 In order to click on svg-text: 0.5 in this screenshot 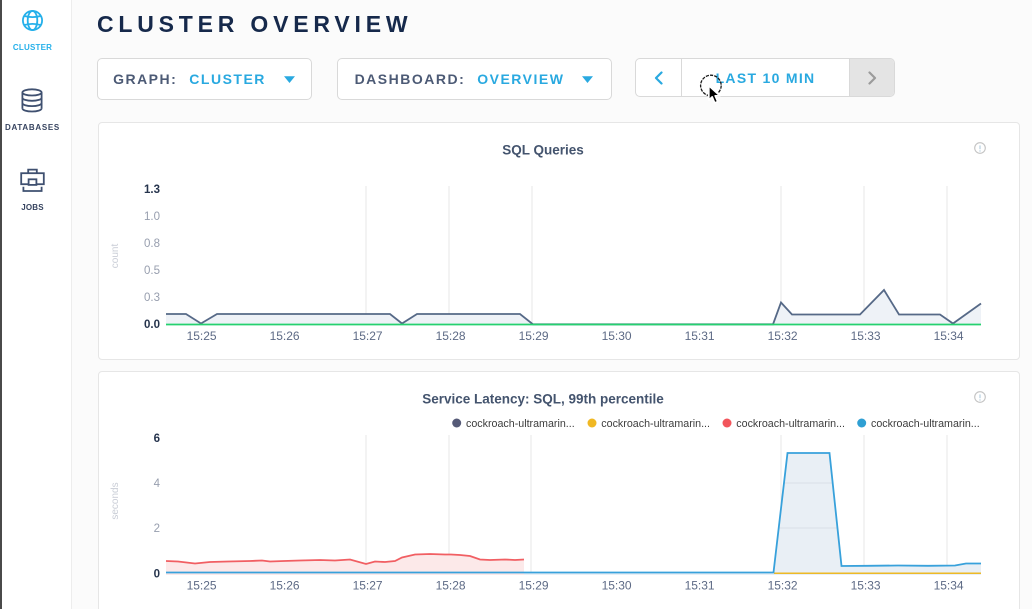, I will do `click(152, 271)`.